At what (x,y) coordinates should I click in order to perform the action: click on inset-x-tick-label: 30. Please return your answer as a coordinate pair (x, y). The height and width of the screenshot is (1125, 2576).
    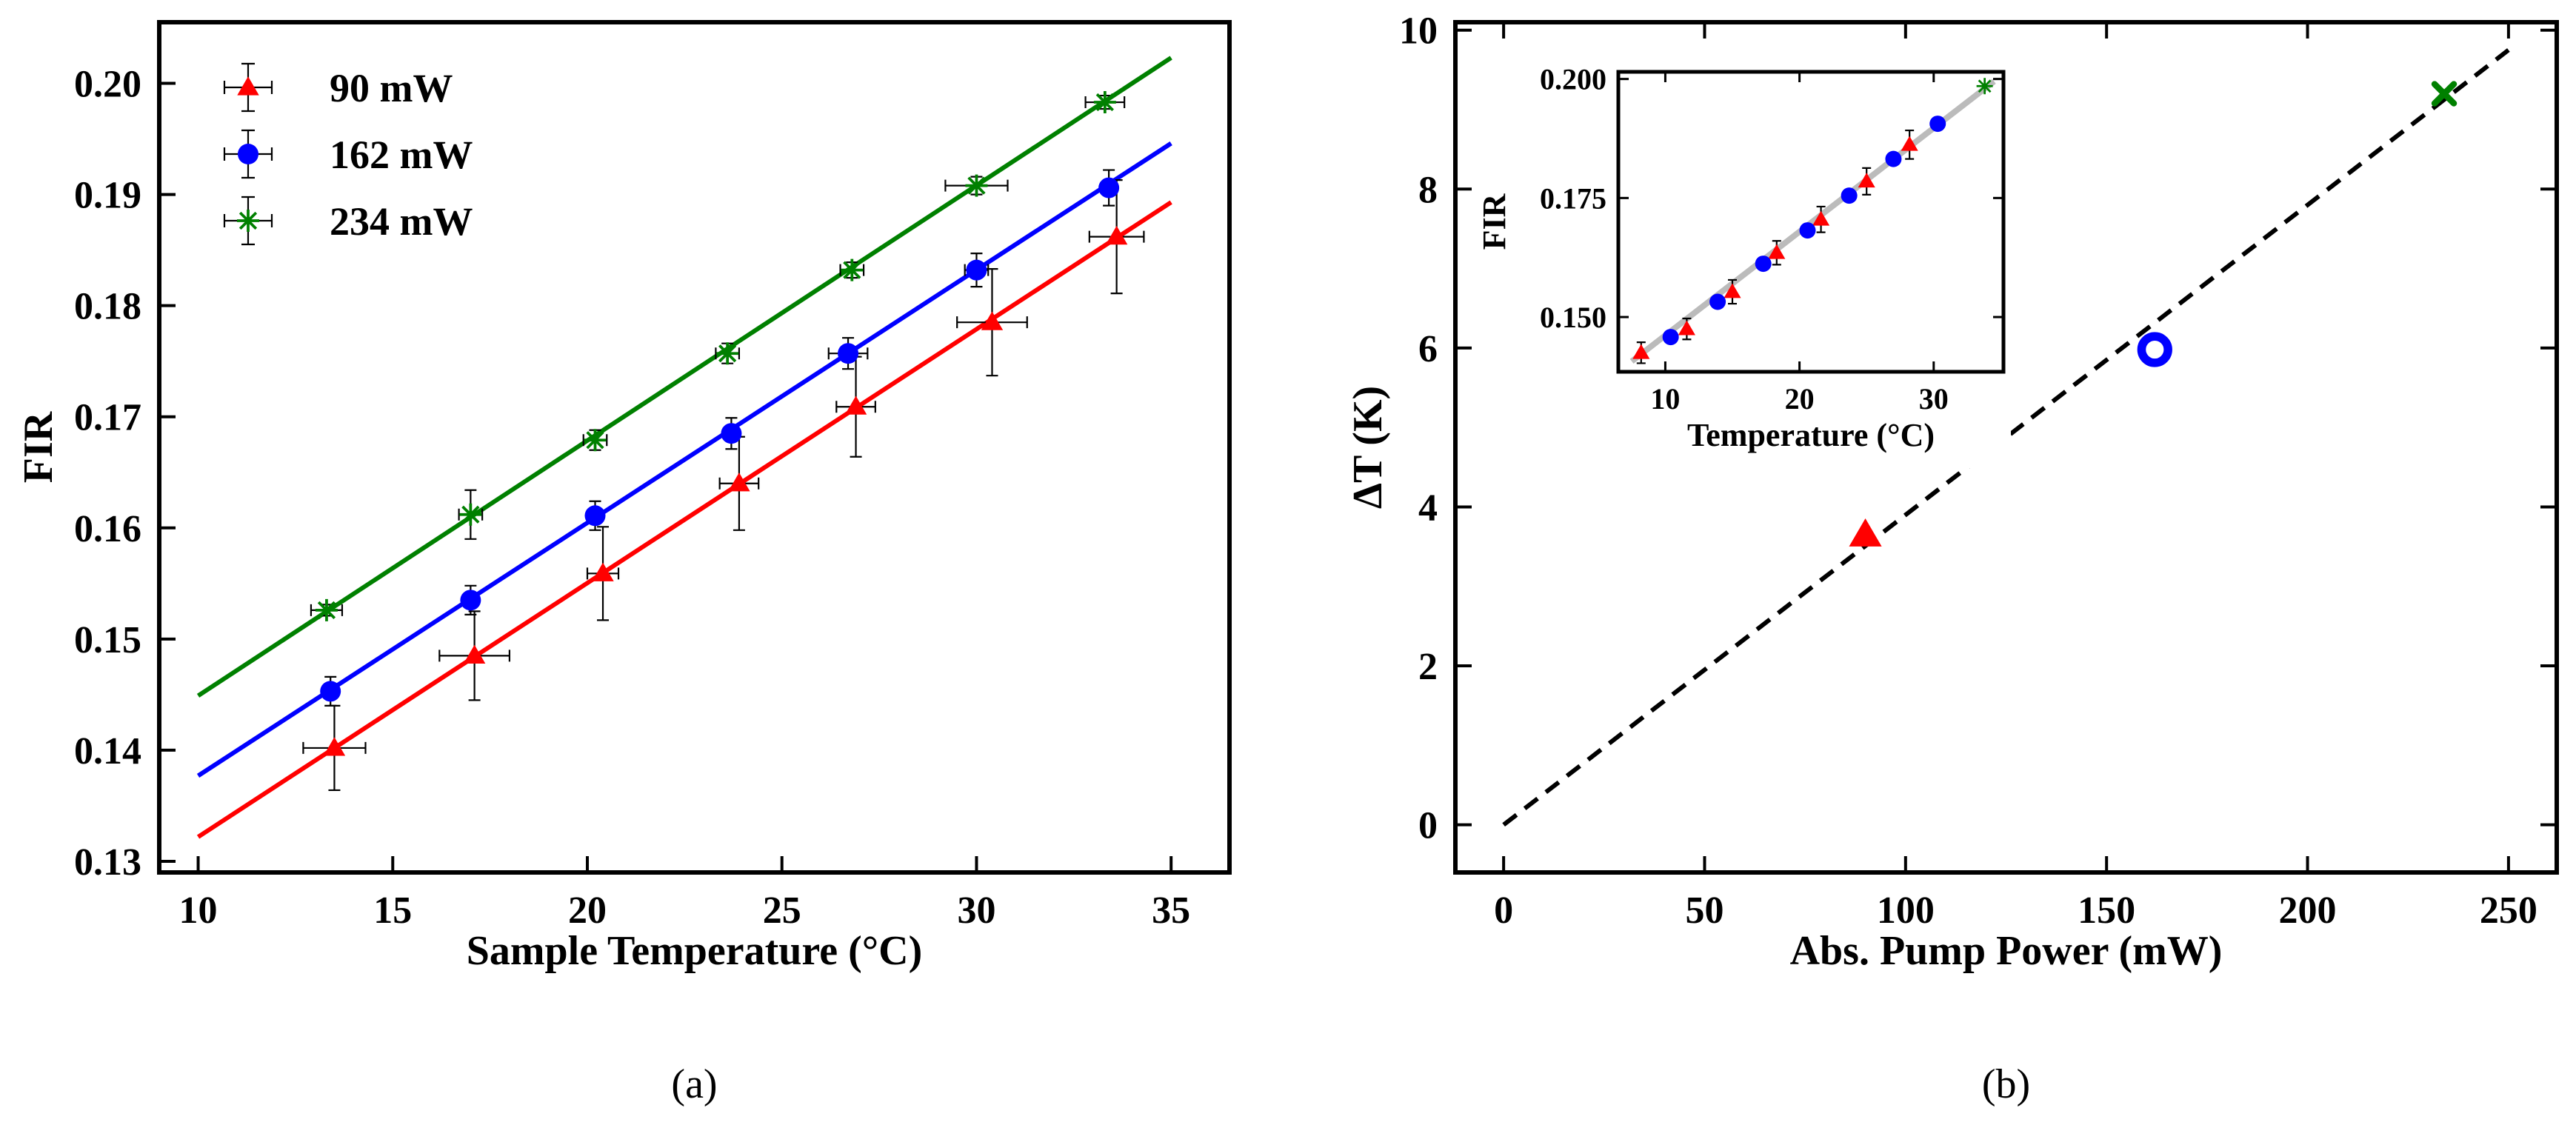
    Looking at the image, I should click on (1934, 398).